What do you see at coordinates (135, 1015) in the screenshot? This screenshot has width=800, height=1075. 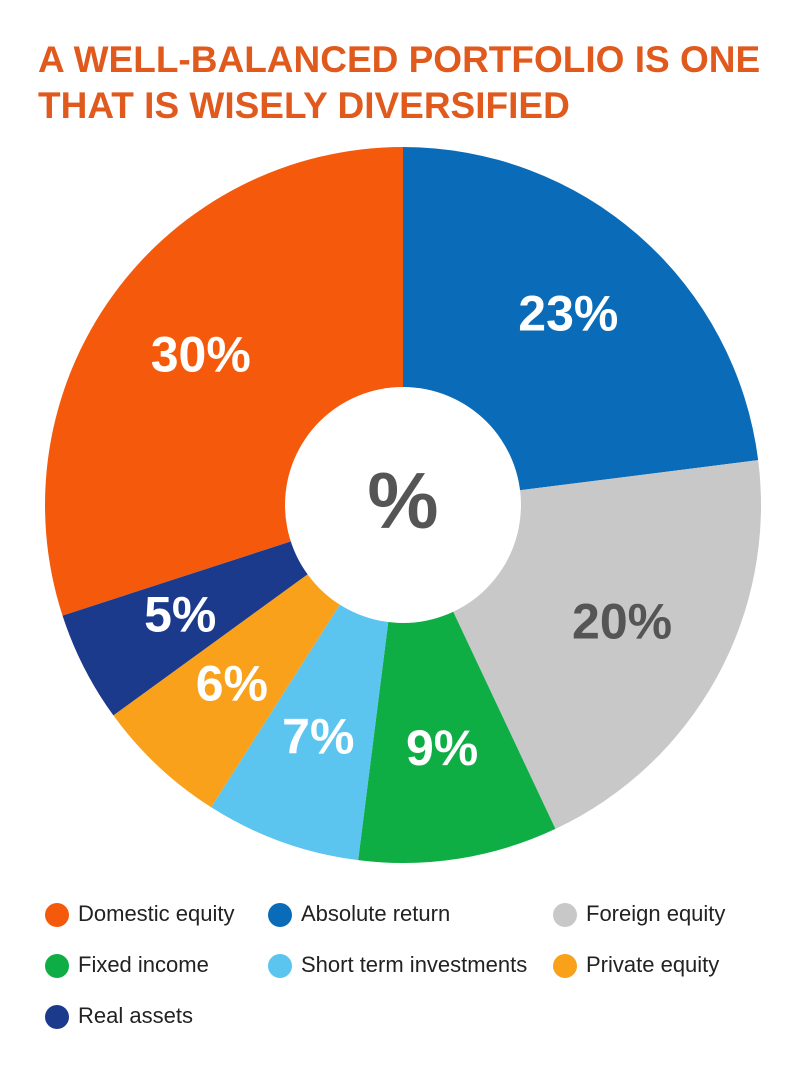 I see `legend-label: Real assets` at bounding box center [135, 1015].